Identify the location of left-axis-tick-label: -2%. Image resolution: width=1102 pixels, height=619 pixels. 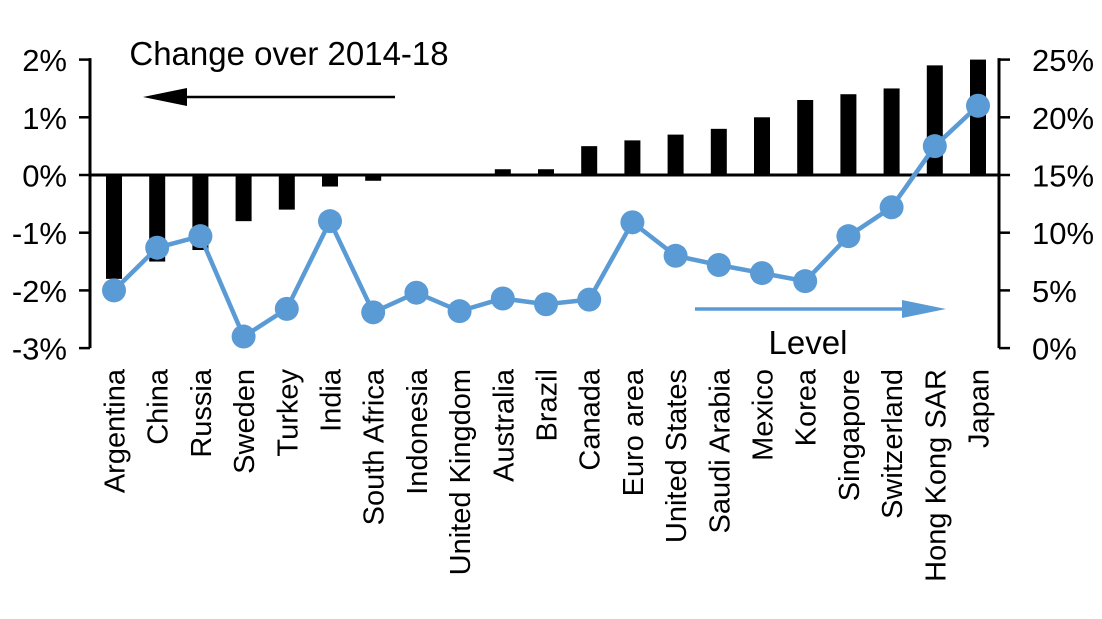
(39, 291).